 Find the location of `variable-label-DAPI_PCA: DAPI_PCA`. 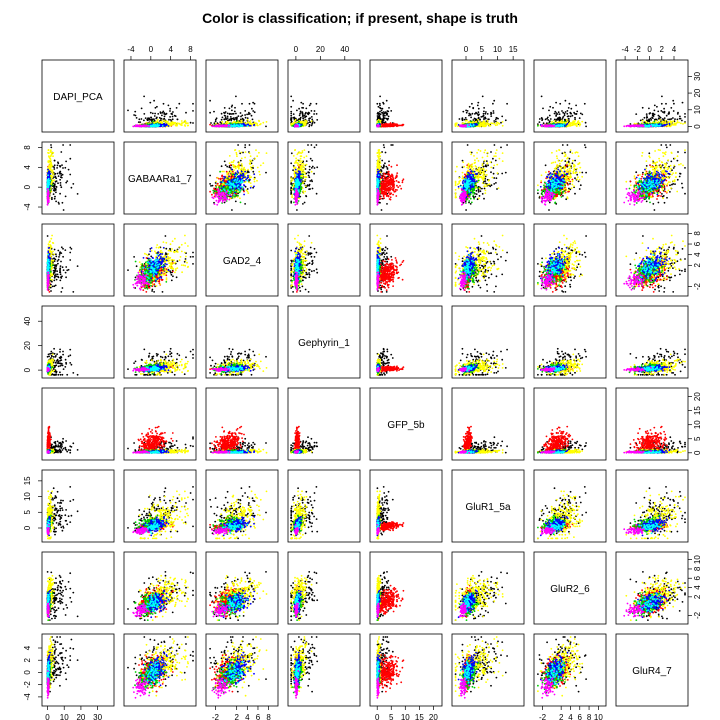

variable-label-DAPI_PCA: DAPI_PCA is located at coordinates (78, 97).